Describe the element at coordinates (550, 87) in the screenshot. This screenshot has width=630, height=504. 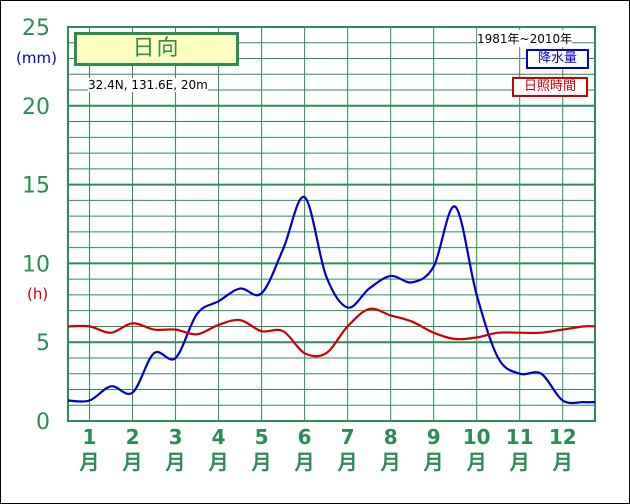
I see `legend-sunshine: 日照時間` at that location.